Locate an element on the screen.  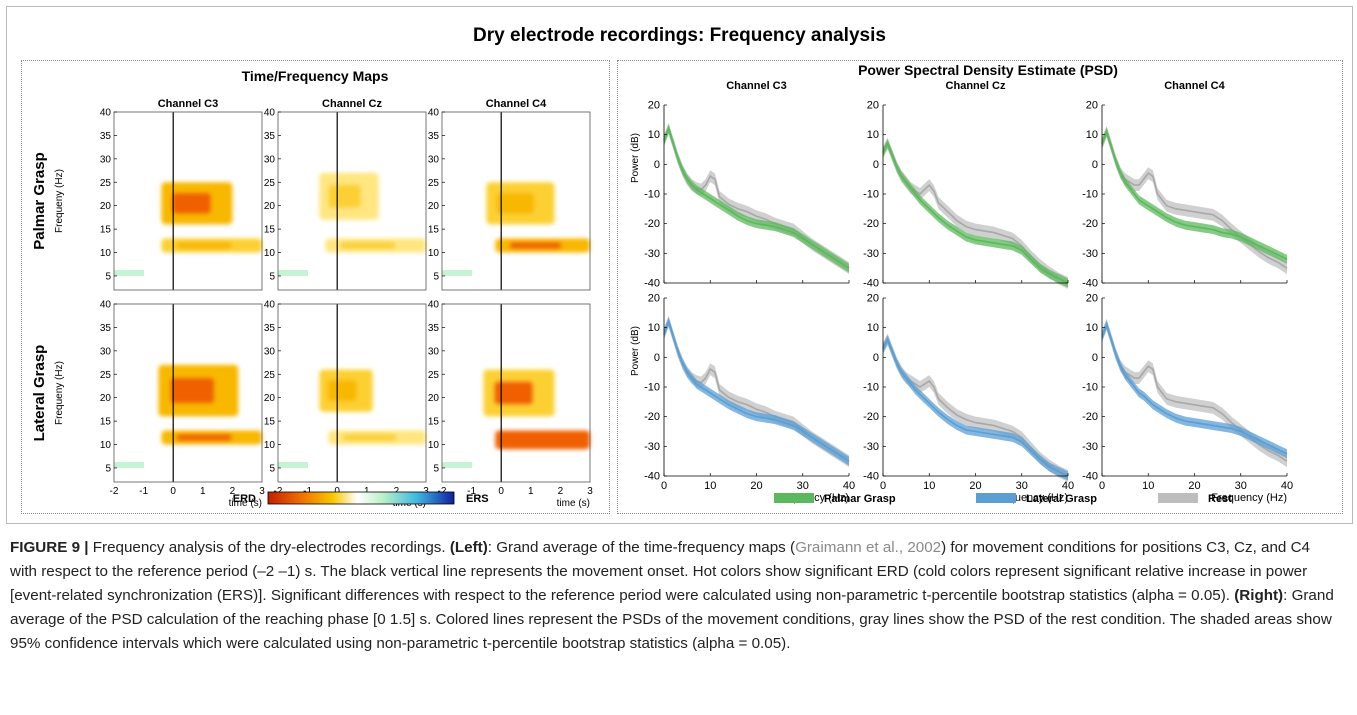
tf-y-axis-label: Frequeny (Hz) is located at coordinates (59, 201).